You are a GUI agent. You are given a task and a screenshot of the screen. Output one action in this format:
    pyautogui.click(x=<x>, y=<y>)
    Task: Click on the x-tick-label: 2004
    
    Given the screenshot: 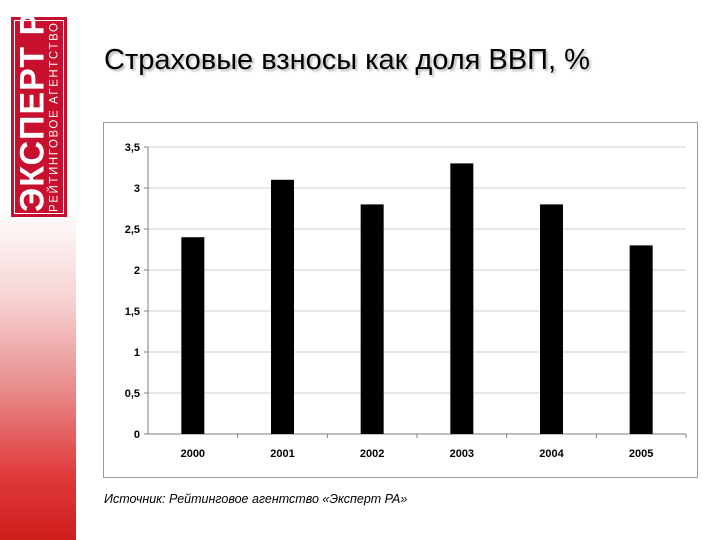 What is the action you would take?
    pyautogui.click(x=551, y=454)
    